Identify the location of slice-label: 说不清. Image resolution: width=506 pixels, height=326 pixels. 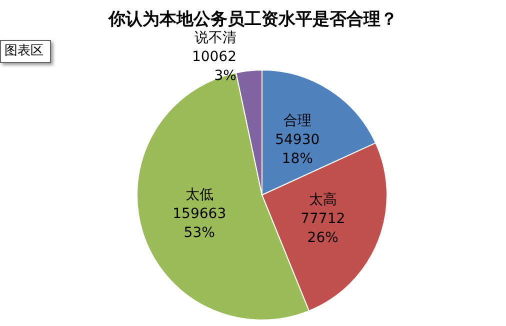
(215, 38).